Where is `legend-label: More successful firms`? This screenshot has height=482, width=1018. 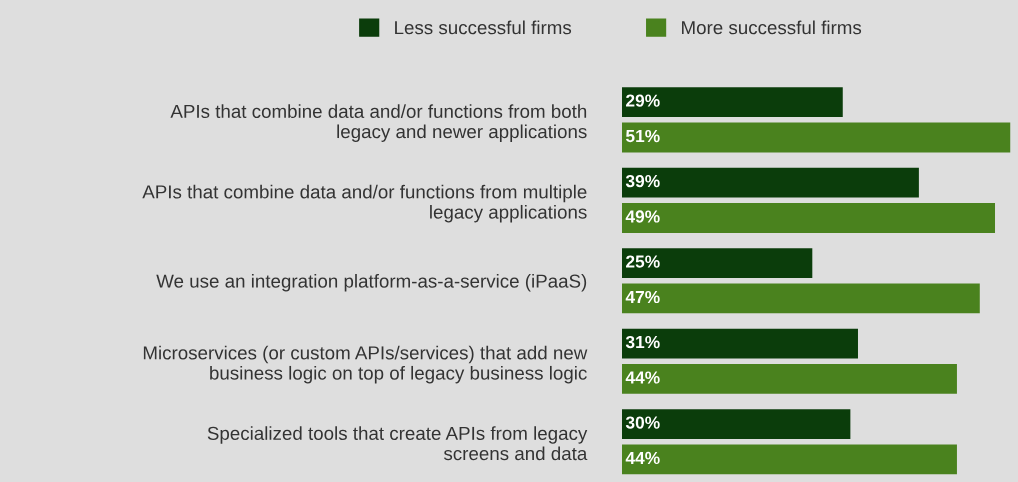
legend-label: More successful firms is located at coordinates (772, 27).